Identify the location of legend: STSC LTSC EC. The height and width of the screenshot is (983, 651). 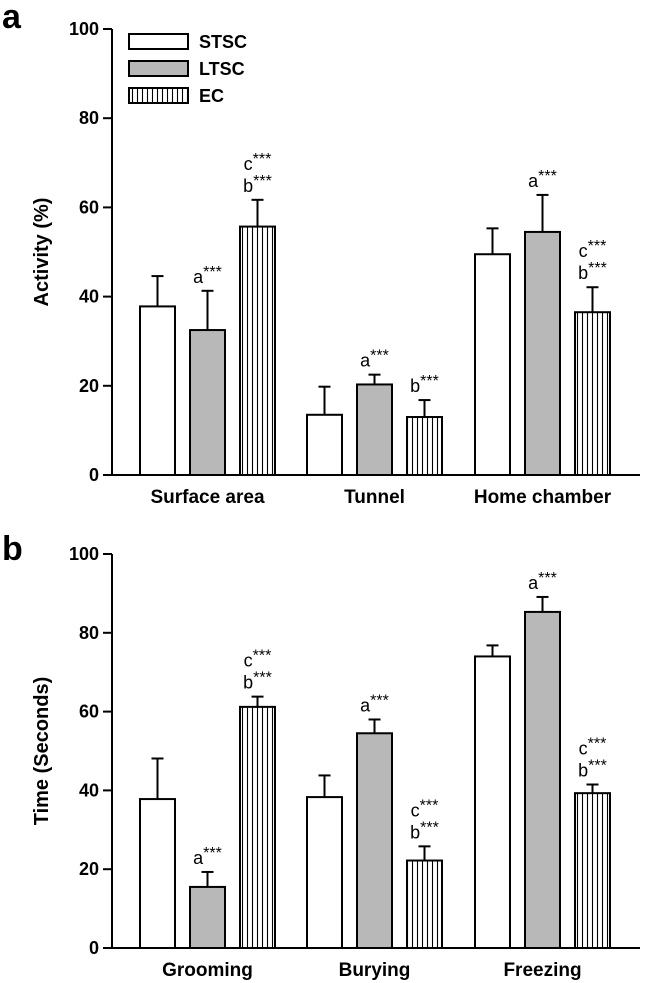
(187, 69).